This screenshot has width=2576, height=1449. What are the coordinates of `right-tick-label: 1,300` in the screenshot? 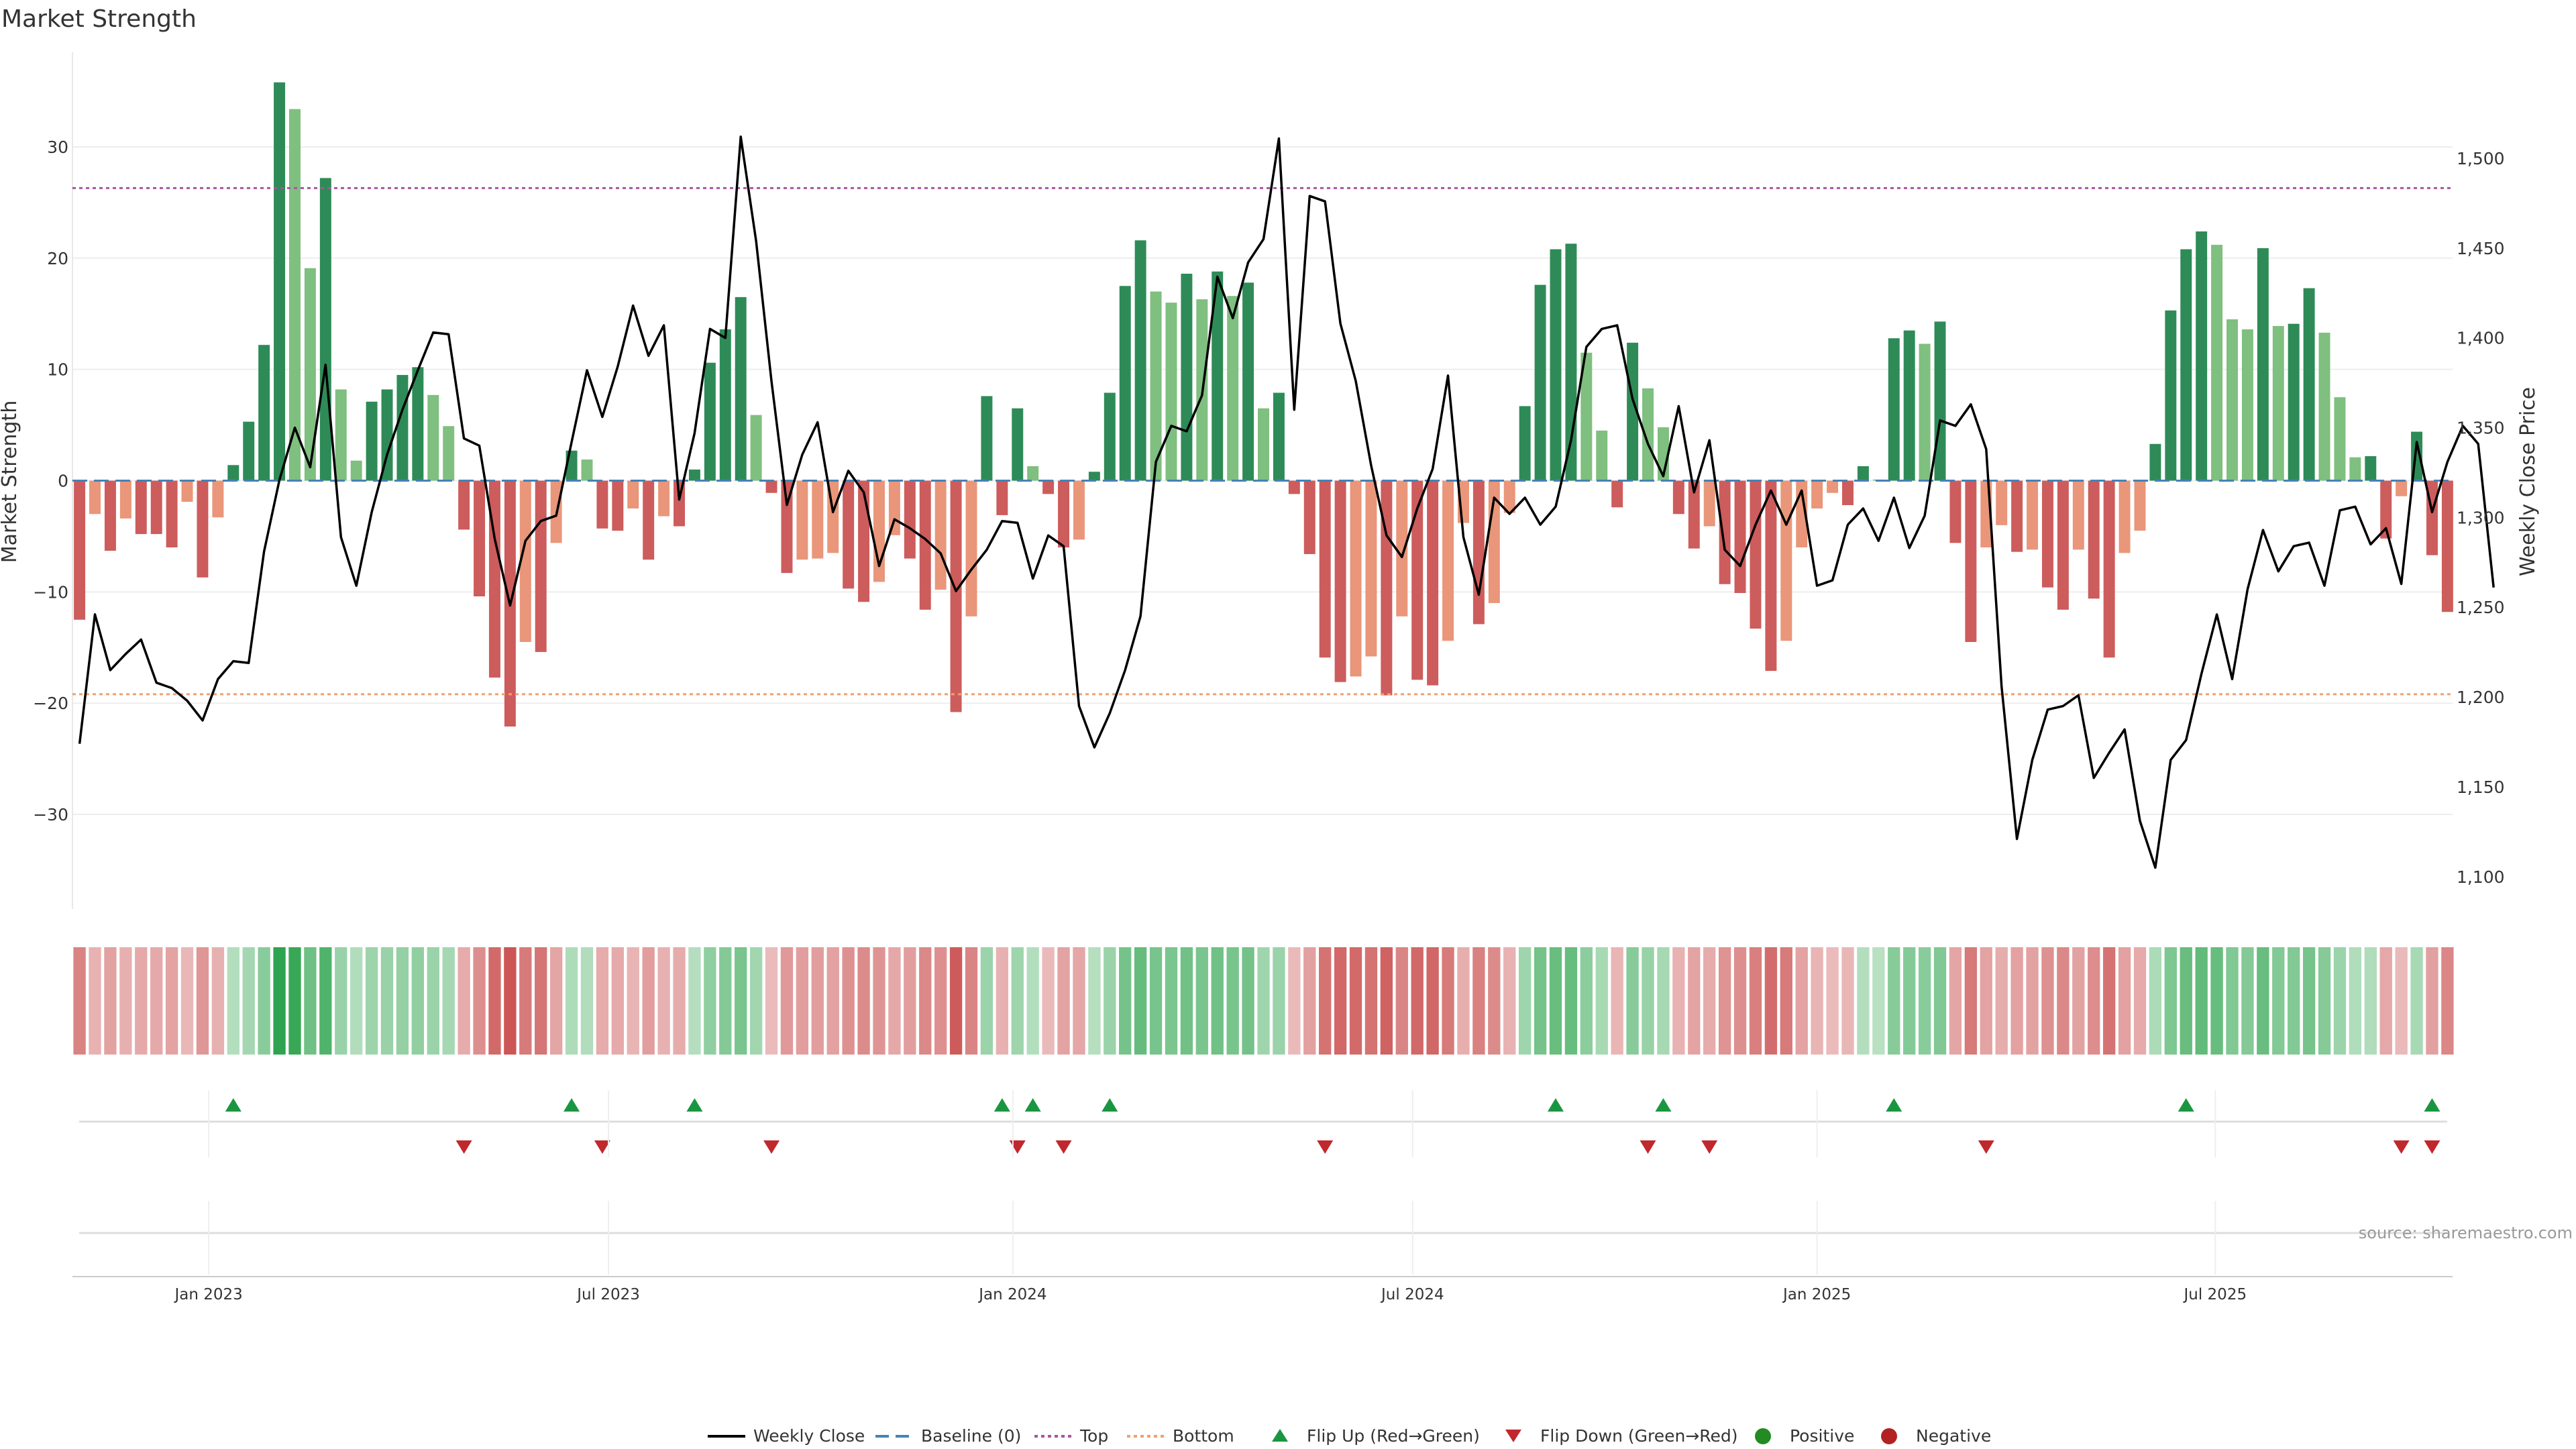 It's located at (2481, 517).